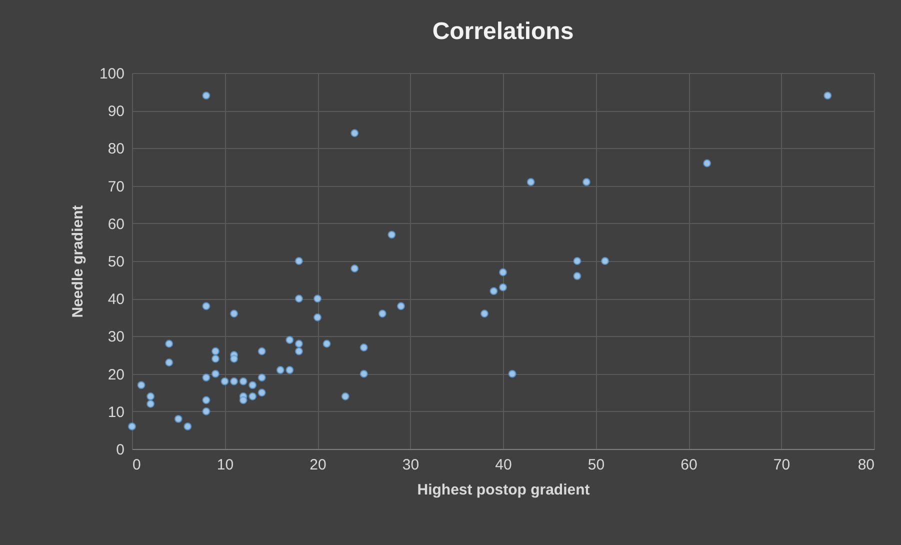  What do you see at coordinates (111, 74) in the screenshot?
I see `y-tick-label: 100` at bounding box center [111, 74].